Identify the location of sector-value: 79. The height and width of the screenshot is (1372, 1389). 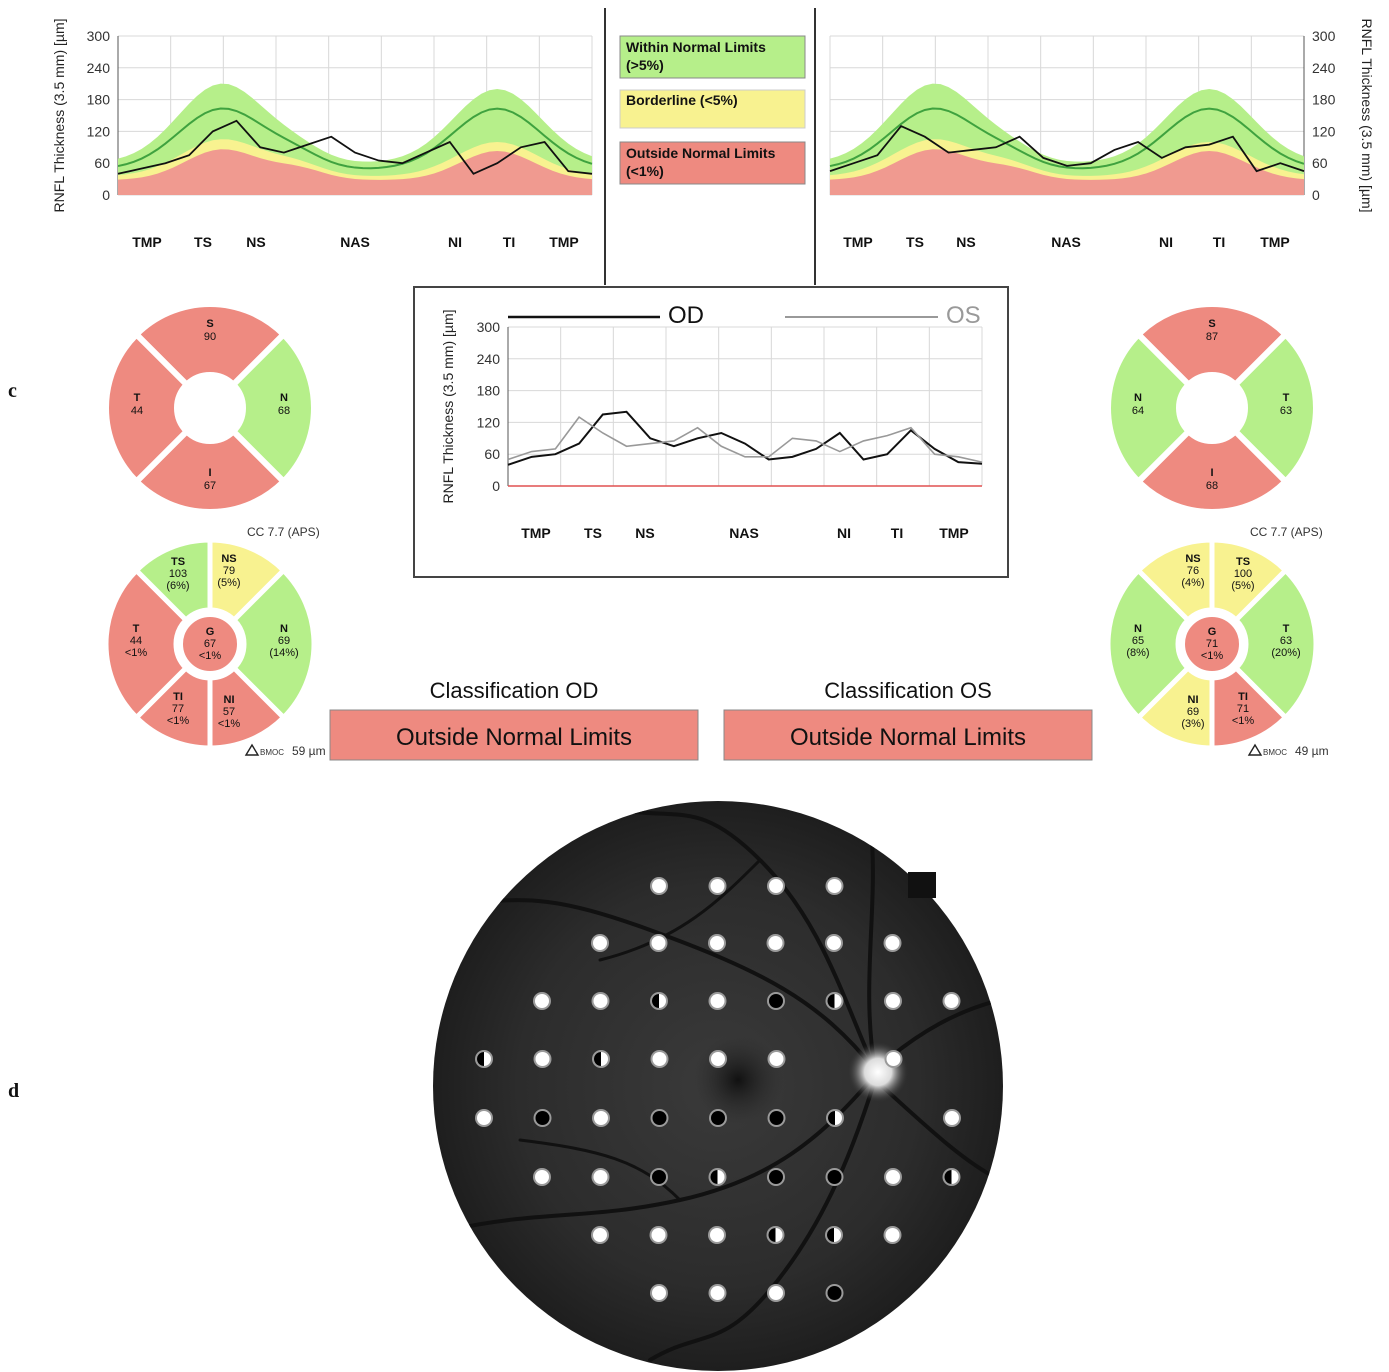
(229, 571).